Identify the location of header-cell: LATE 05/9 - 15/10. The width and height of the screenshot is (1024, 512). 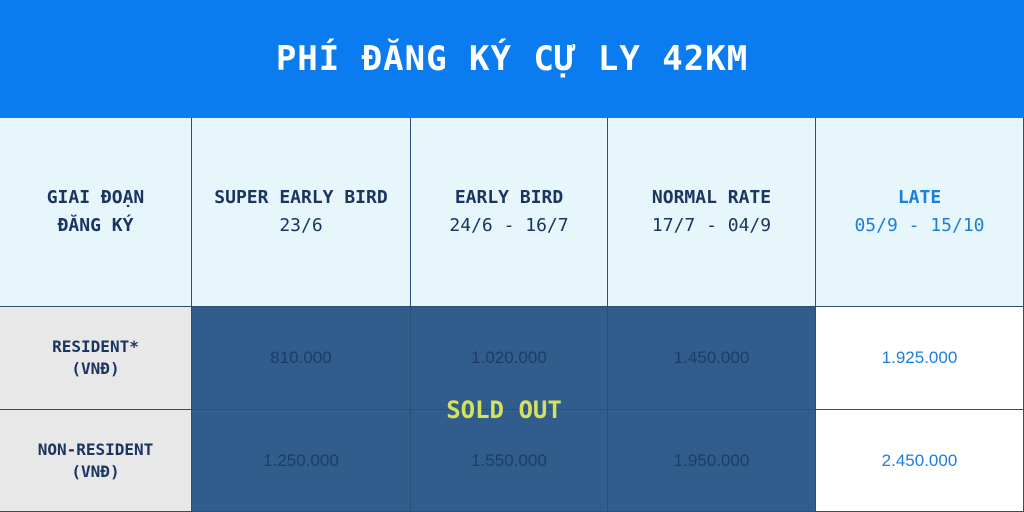
(920, 212).